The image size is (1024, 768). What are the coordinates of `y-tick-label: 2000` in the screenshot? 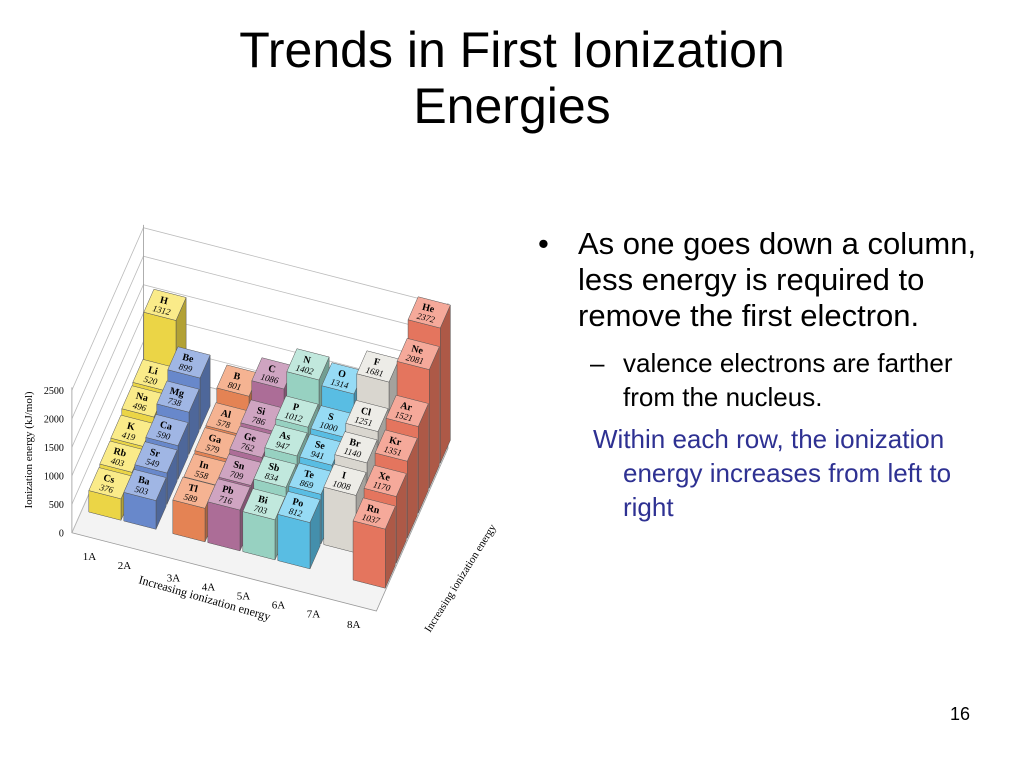 It's located at (54, 420).